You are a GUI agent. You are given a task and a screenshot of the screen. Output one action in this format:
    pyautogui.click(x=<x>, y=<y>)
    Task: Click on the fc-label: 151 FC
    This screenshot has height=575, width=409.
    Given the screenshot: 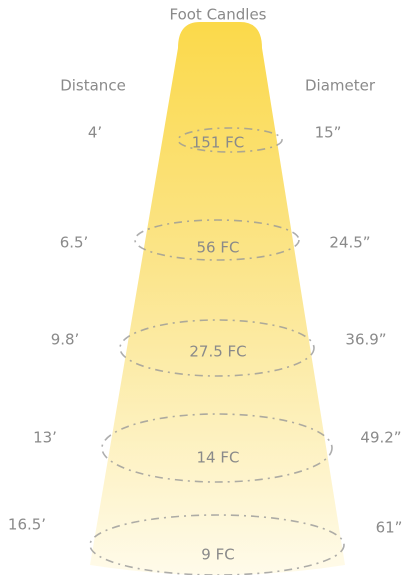 What is the action you would take?
    pyautogui.click(x=218, y=143)
    